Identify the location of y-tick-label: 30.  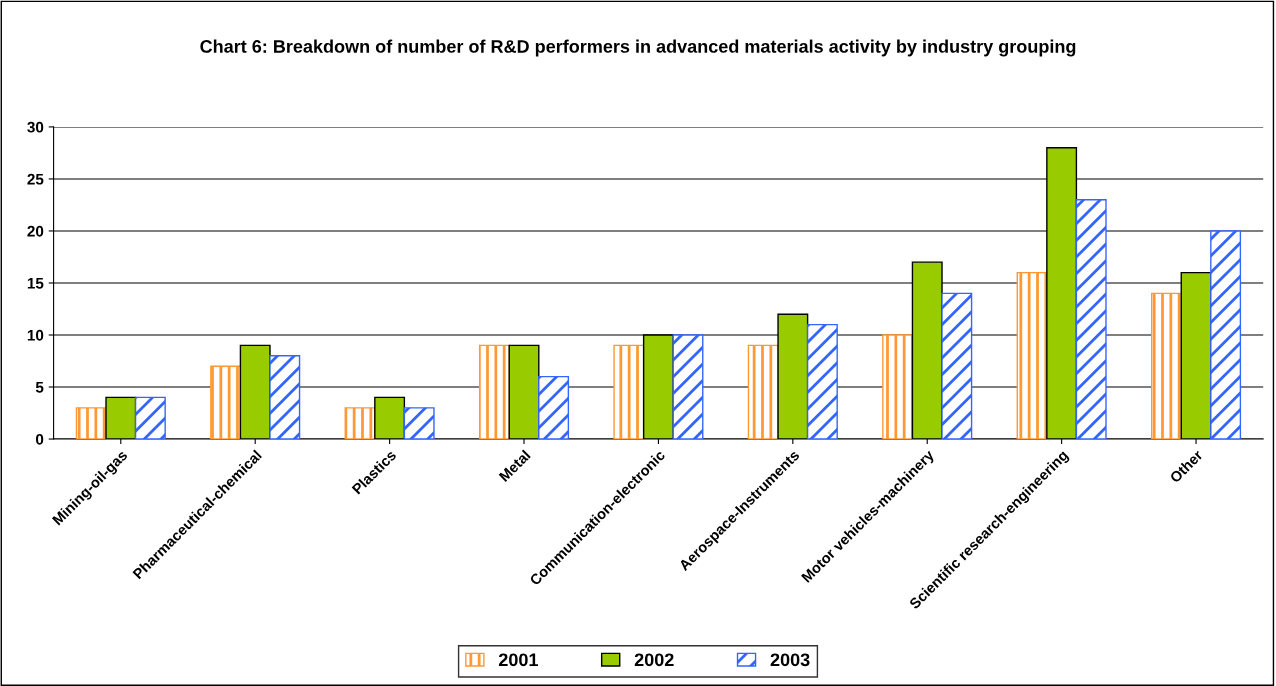
(35, 127).